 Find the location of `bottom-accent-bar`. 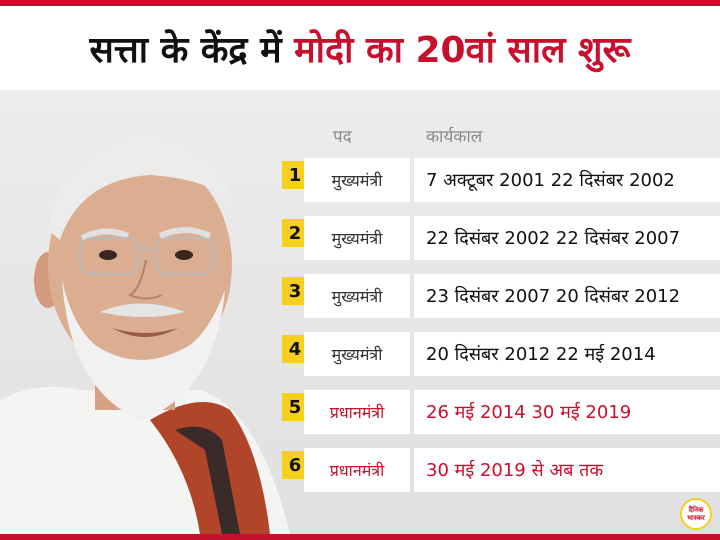

bottom-accent-bar is located at coordinates (360, 537).